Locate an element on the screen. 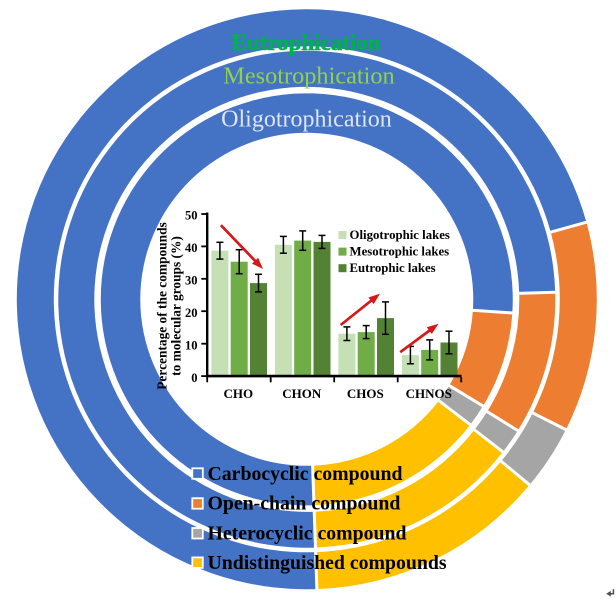  svg-text: Oligotrophication is located at coordinates (306, 120).